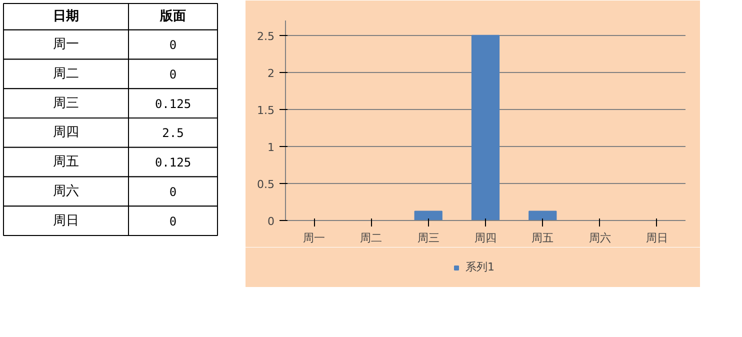 This screenshot has height=337, width=742. Describe the element at coordinates (66, 162) in the screenshot. I see `category-label: 周五` at that location.